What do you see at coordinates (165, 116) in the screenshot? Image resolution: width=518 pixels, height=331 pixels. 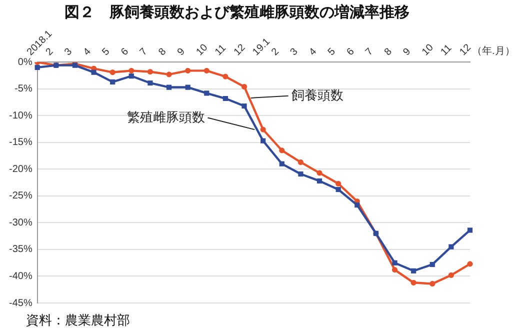 I see `series-label: 繁殖雌豚頭数` at bounding box center [165, 116].